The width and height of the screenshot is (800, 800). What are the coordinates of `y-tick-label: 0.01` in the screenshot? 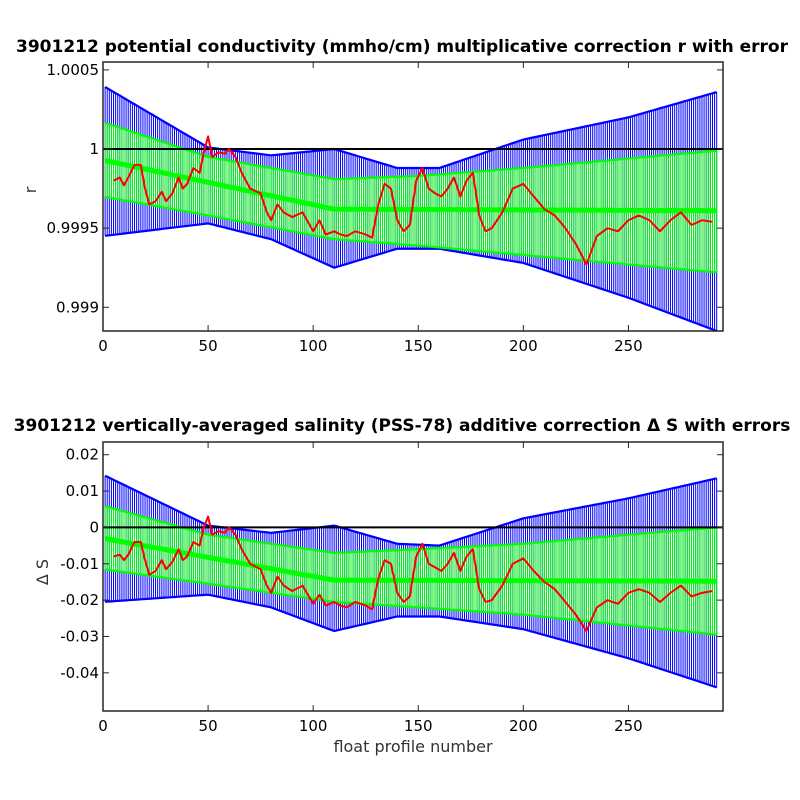 It's located at (82, 491).